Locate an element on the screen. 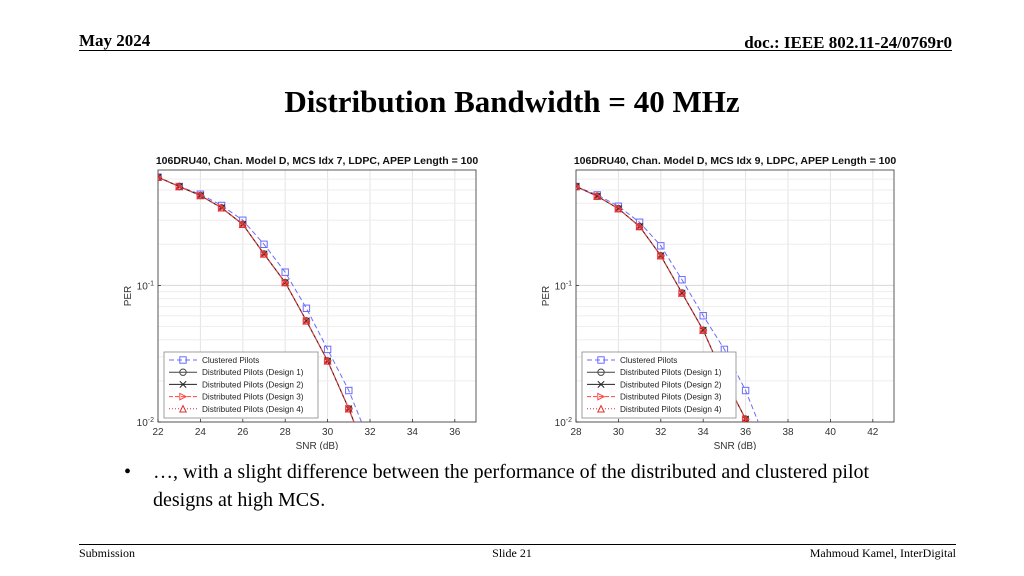  x-tick-label: 22 is located at coordinates (158, 432).